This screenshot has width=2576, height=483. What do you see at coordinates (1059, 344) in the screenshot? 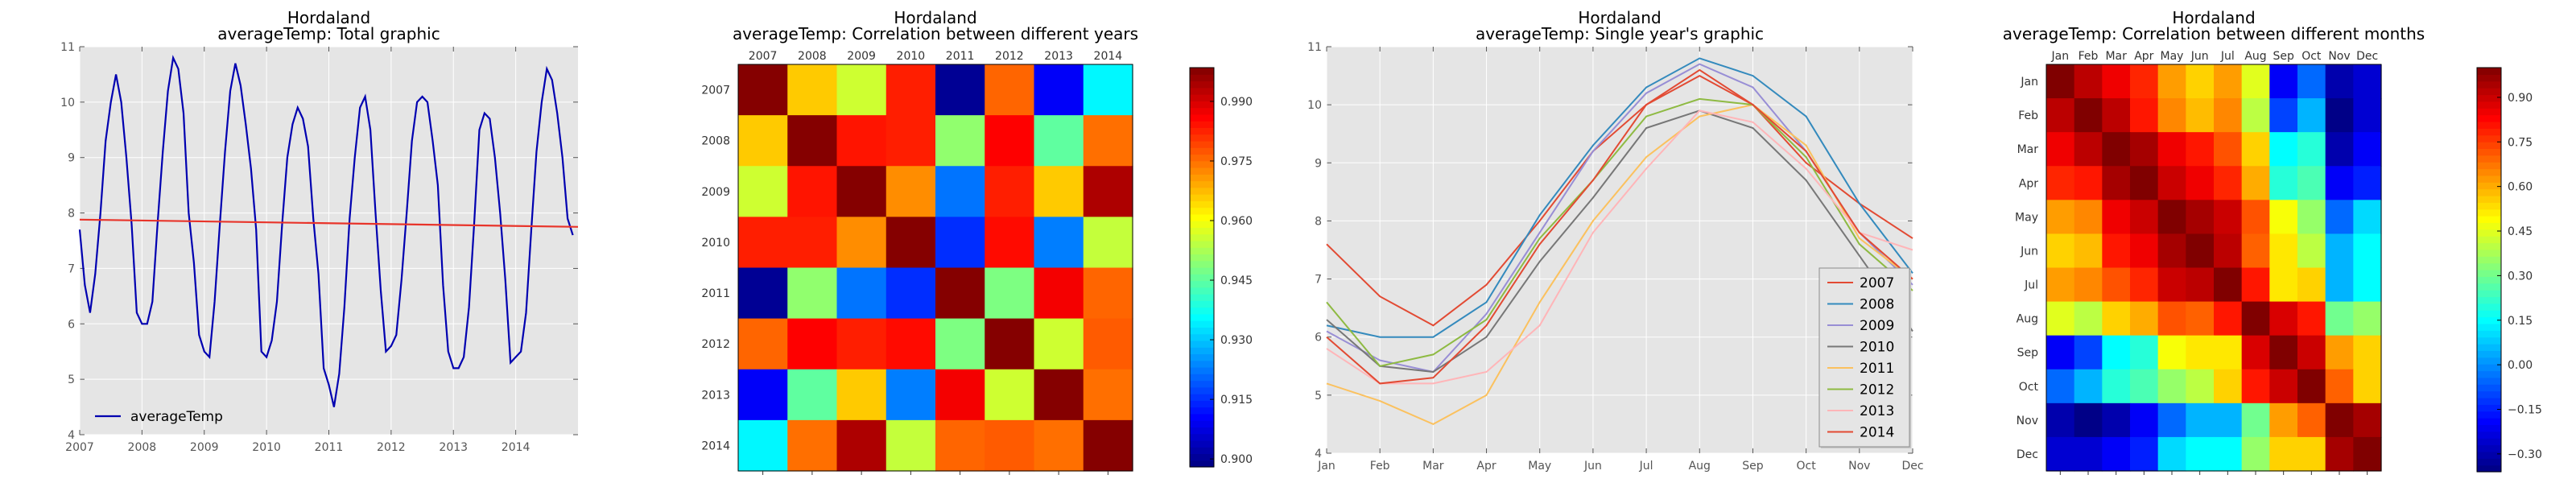
I see `heatmap-cell-2012-2013` at bounding box center [1059, 344].